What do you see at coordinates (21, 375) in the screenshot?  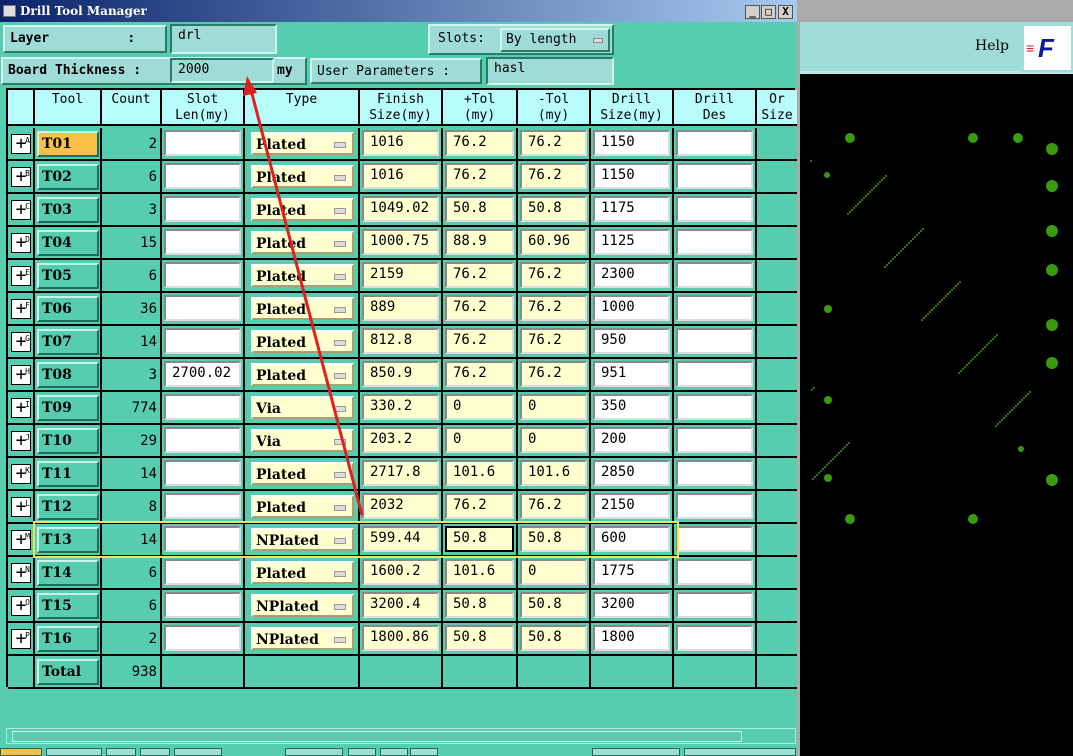 I see `expand-row-icon: + H` at bounding box center [21, 375].